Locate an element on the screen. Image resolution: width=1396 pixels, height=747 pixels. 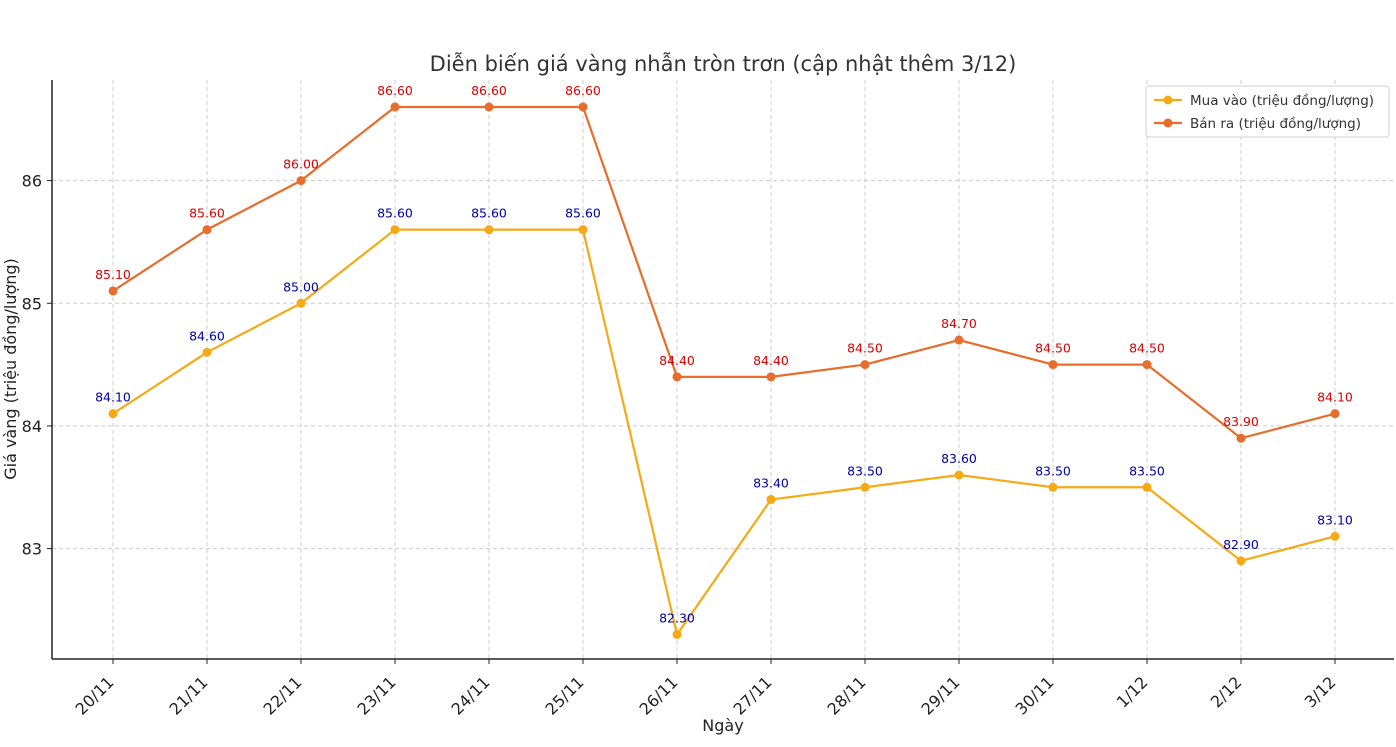
x-tick-label: 1/12 is located at coordinates (1132, 692).